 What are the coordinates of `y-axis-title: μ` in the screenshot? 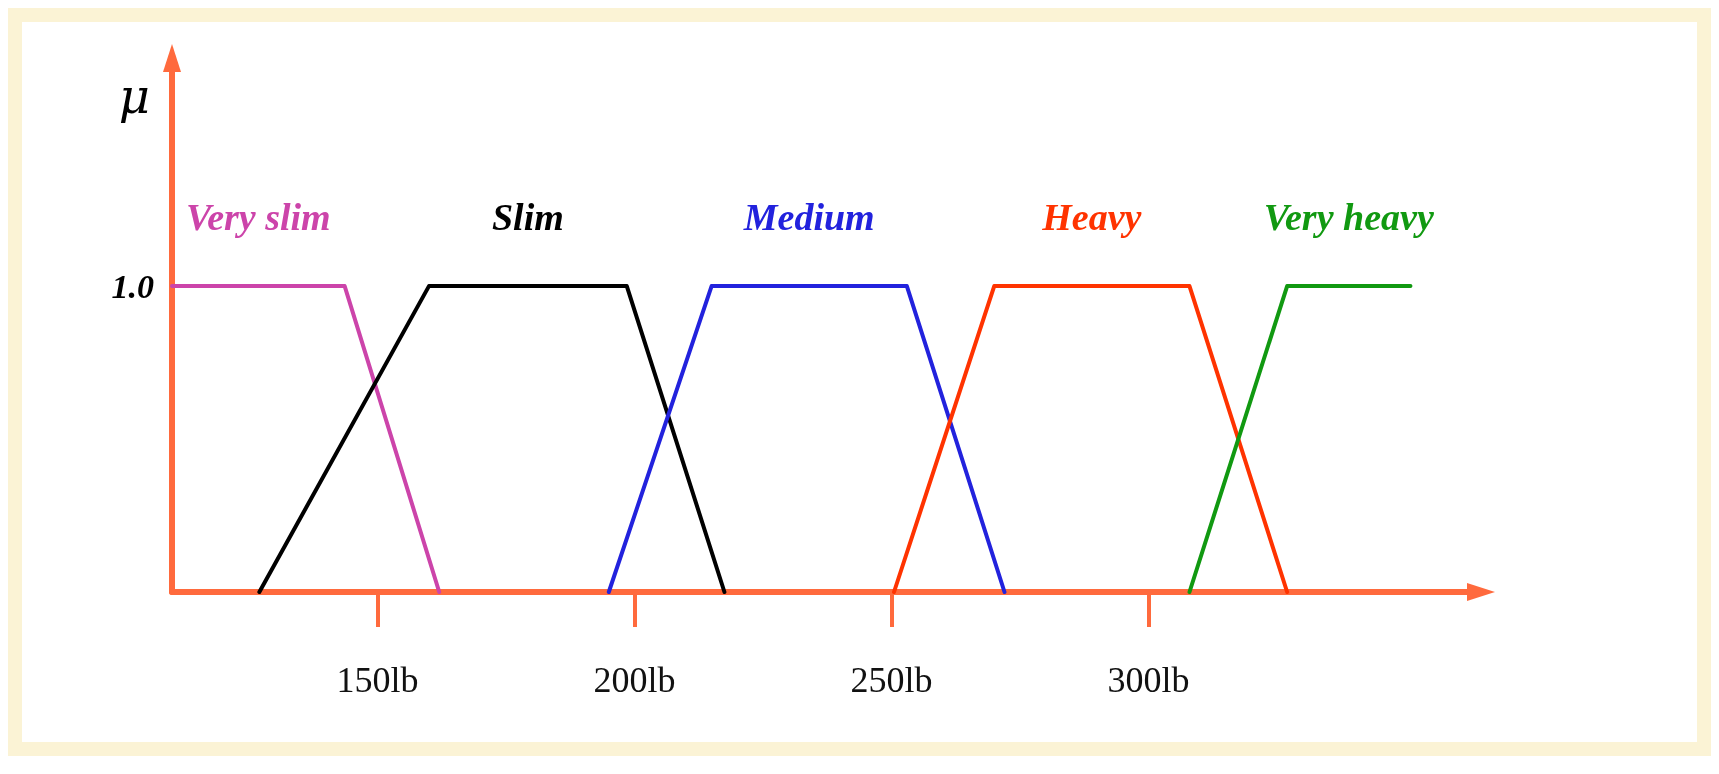 It's located at (134, 96).